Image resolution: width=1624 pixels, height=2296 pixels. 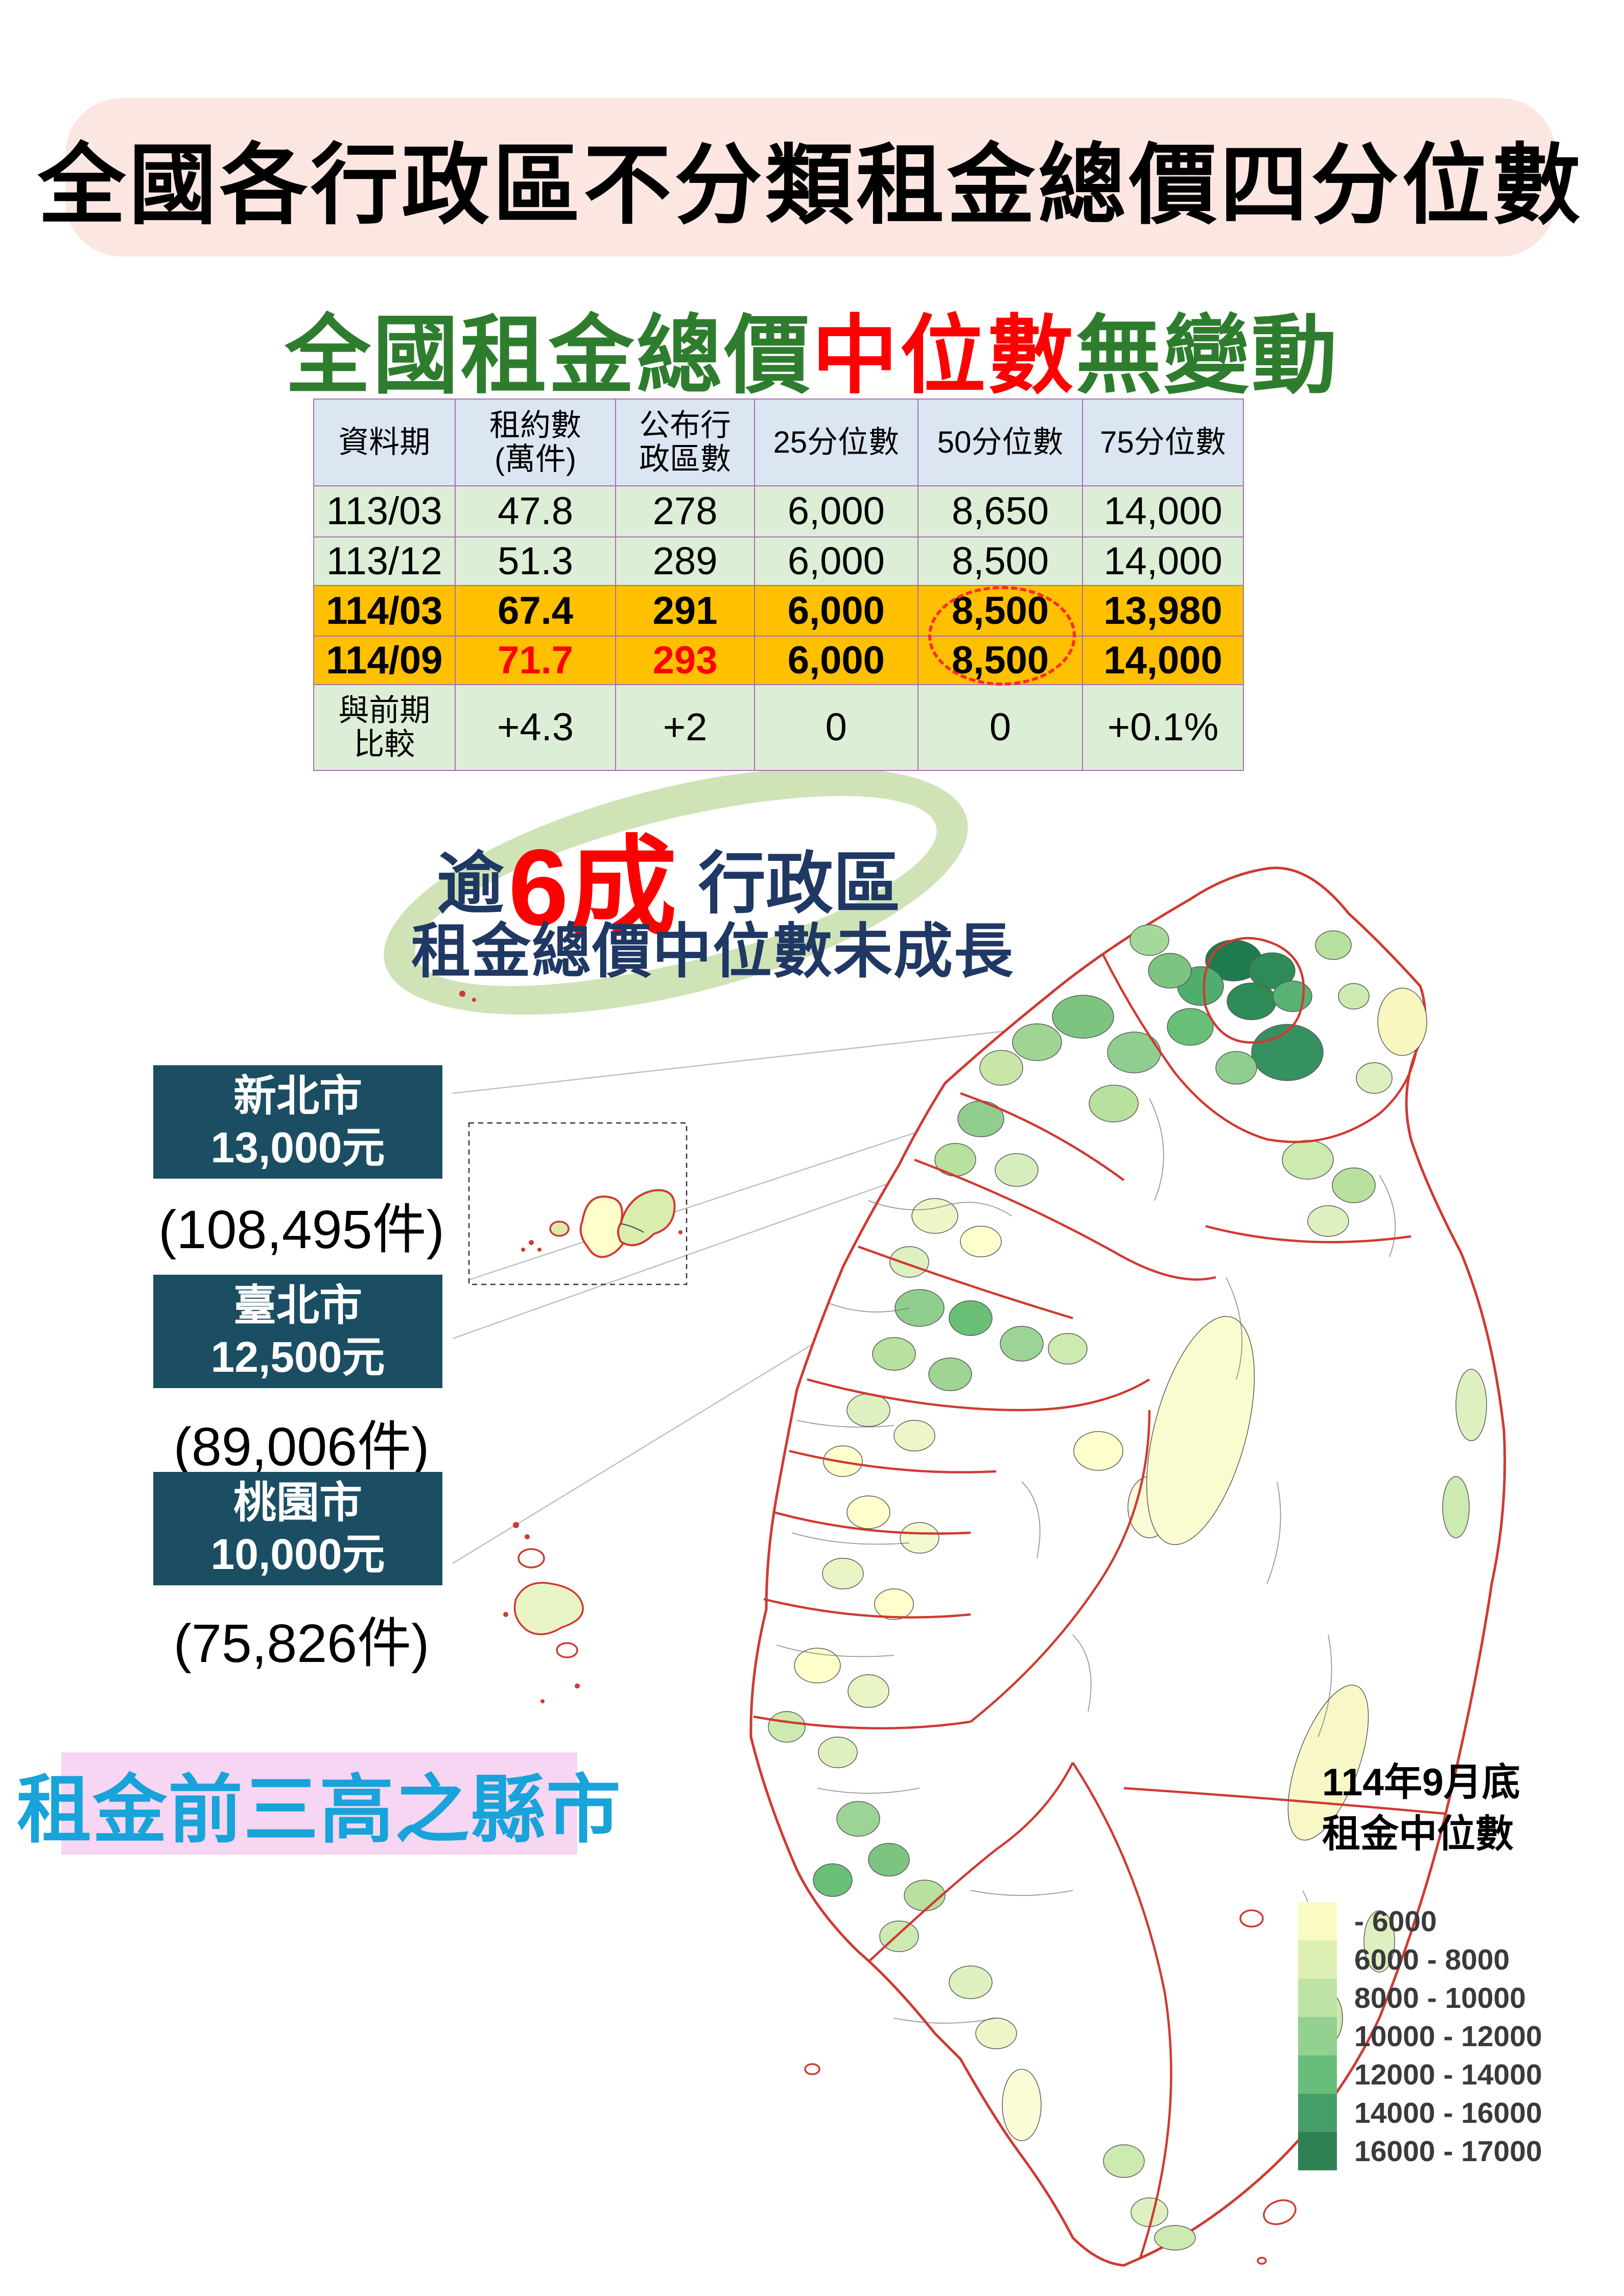 What do you see at coordinates (1280, 2212) in the screenshot?
I see `orchid-island` at bounding box center [1280, 2212].